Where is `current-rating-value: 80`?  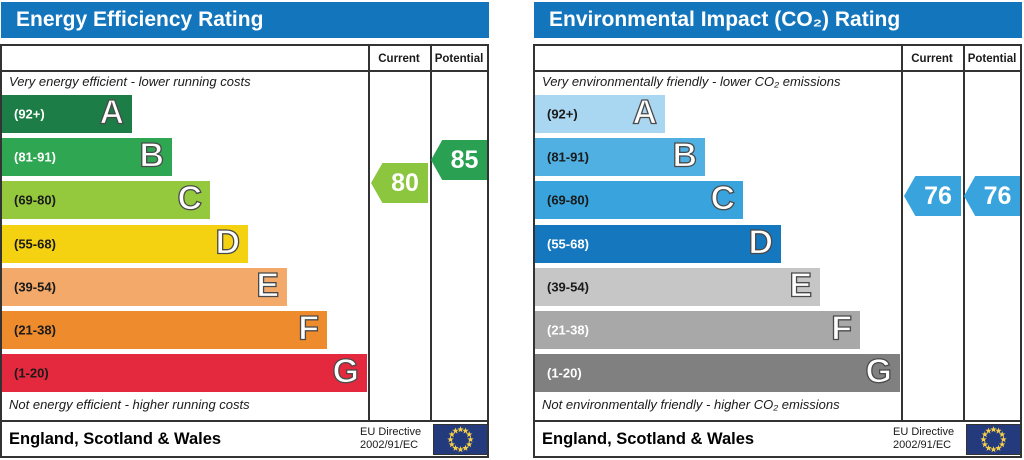
current-rating-value: 80 is located at coordinates (405, 182).